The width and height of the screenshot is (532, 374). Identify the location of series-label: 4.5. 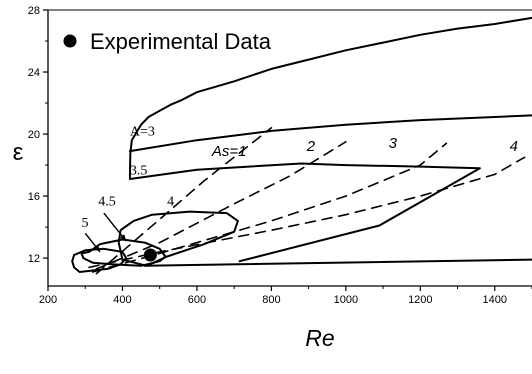
(107, 201).